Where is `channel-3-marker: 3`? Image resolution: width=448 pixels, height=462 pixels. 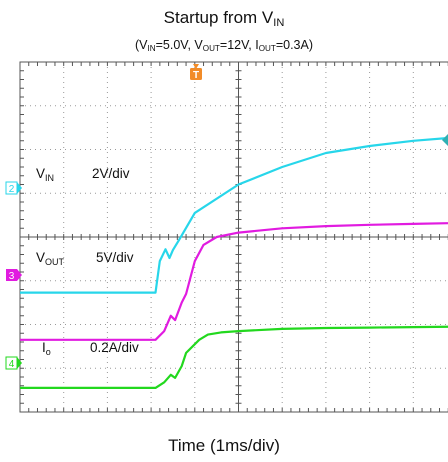 channel-3-marker: 3 is located at coordinates (14, 275).